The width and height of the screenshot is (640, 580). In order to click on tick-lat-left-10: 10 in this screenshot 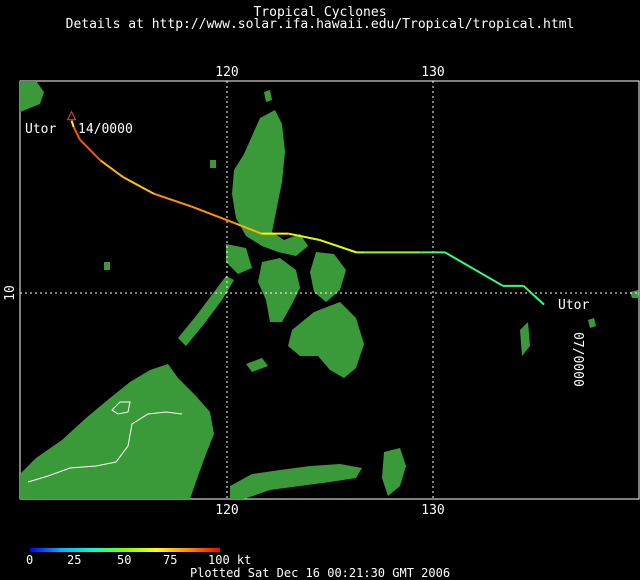, I will do `click(10, 293)`.